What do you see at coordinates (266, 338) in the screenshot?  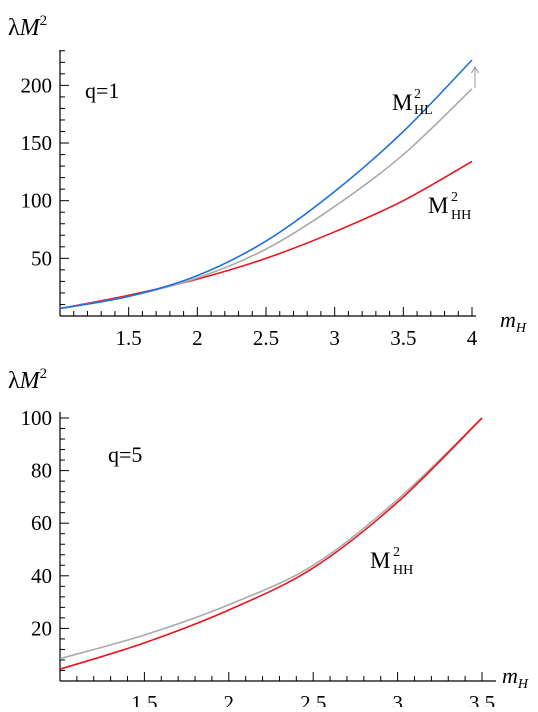 I see `top-x-tick-label: 2.5` at bounding box center [266, 338].